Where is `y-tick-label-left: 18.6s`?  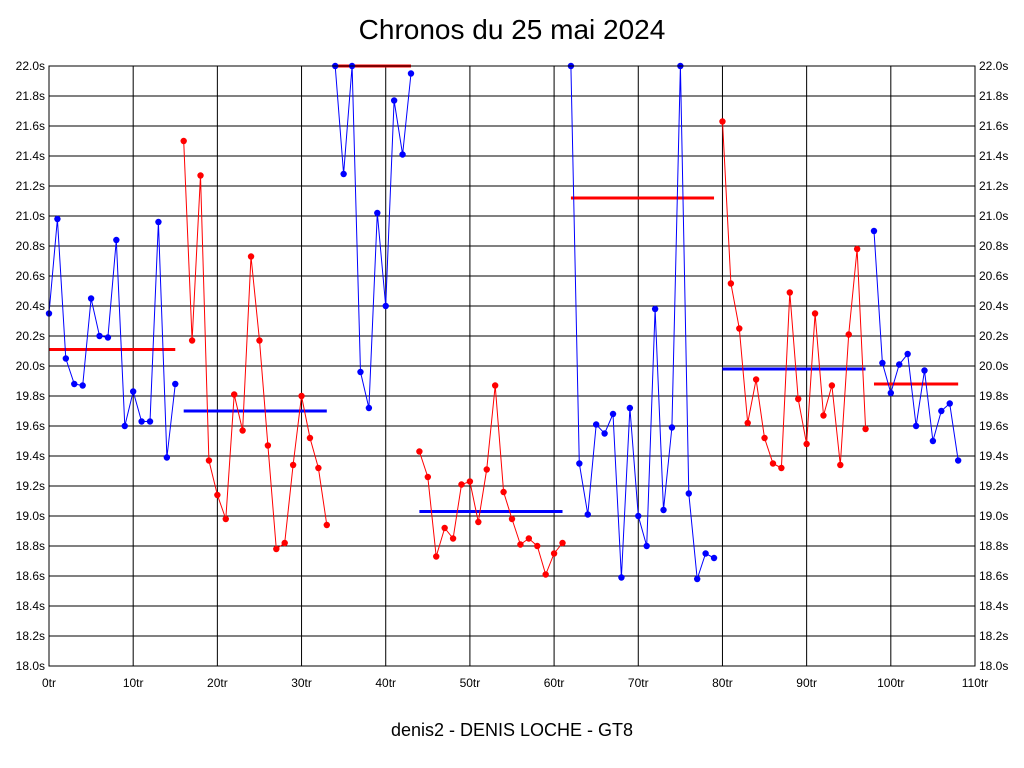
y-tick-label-left: 18.6s is located at coordinates (30, 576).